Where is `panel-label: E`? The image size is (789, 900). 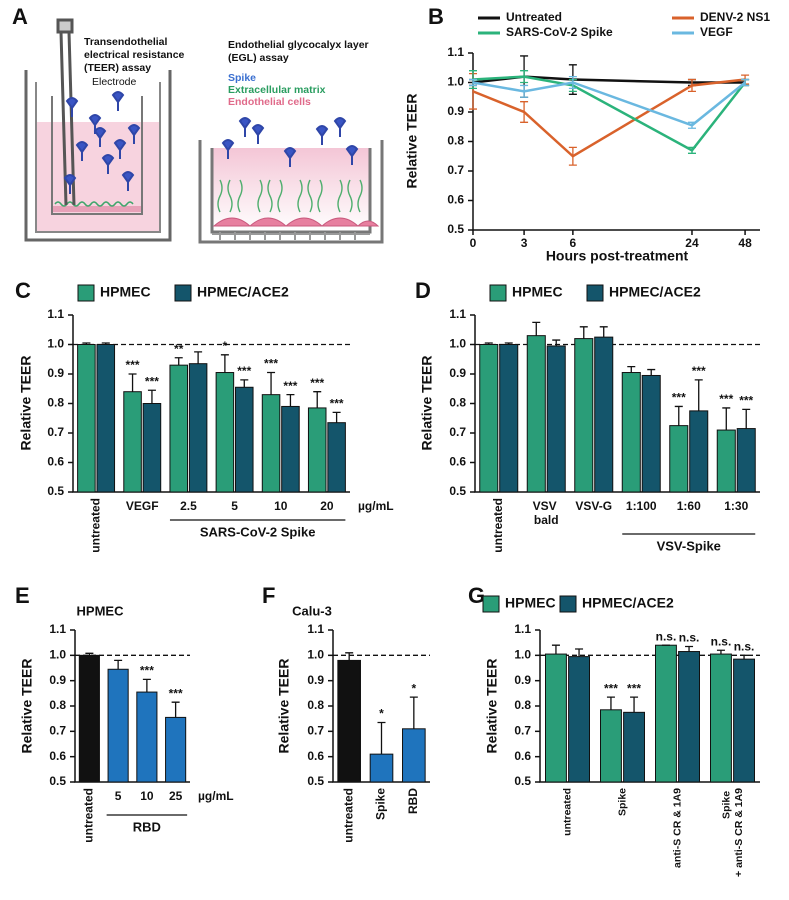
panel-label: E is located at coordinates (22, 595).